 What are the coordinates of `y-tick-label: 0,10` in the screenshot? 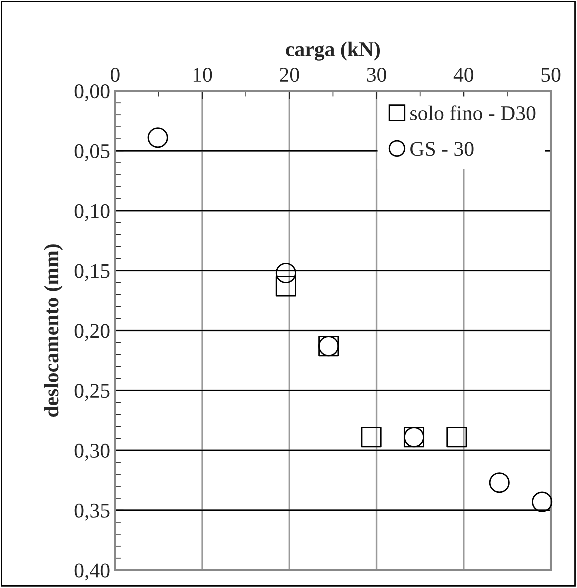 It's located at (92, 213).